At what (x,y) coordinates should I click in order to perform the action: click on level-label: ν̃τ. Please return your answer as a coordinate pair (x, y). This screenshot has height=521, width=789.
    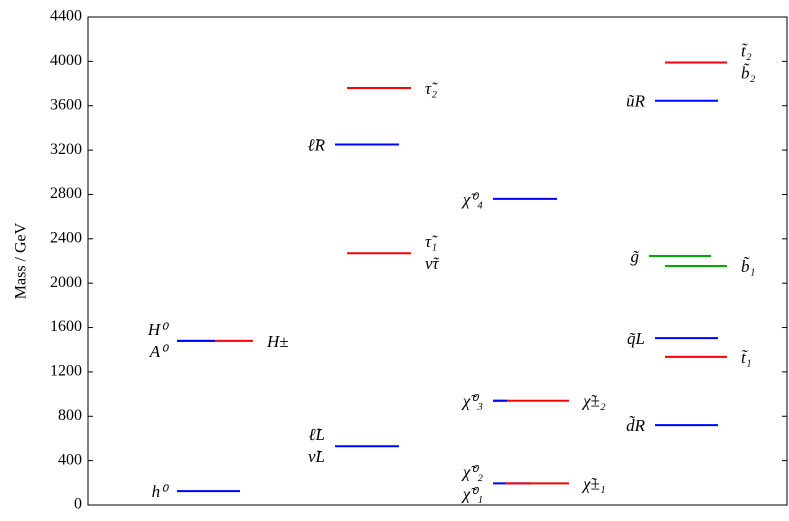
    Looking at the image, I should click on (432, 263).